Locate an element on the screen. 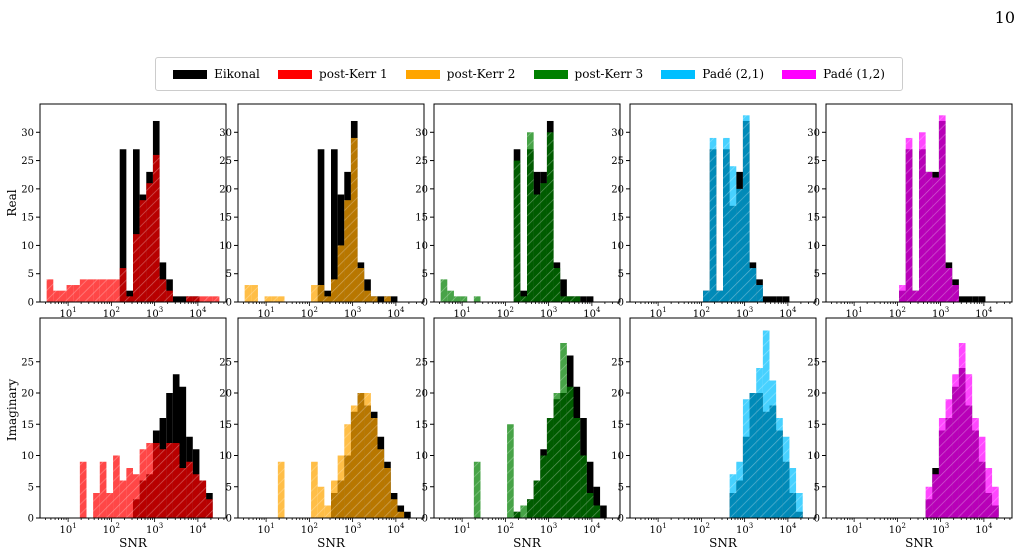 This screenshot has height=555, width=1023. panel-real-post-kerr-2: 0 5 10 15 20 25 30 10¹ 10² 10³ 10⁴ is located at coordinates (322, 211).